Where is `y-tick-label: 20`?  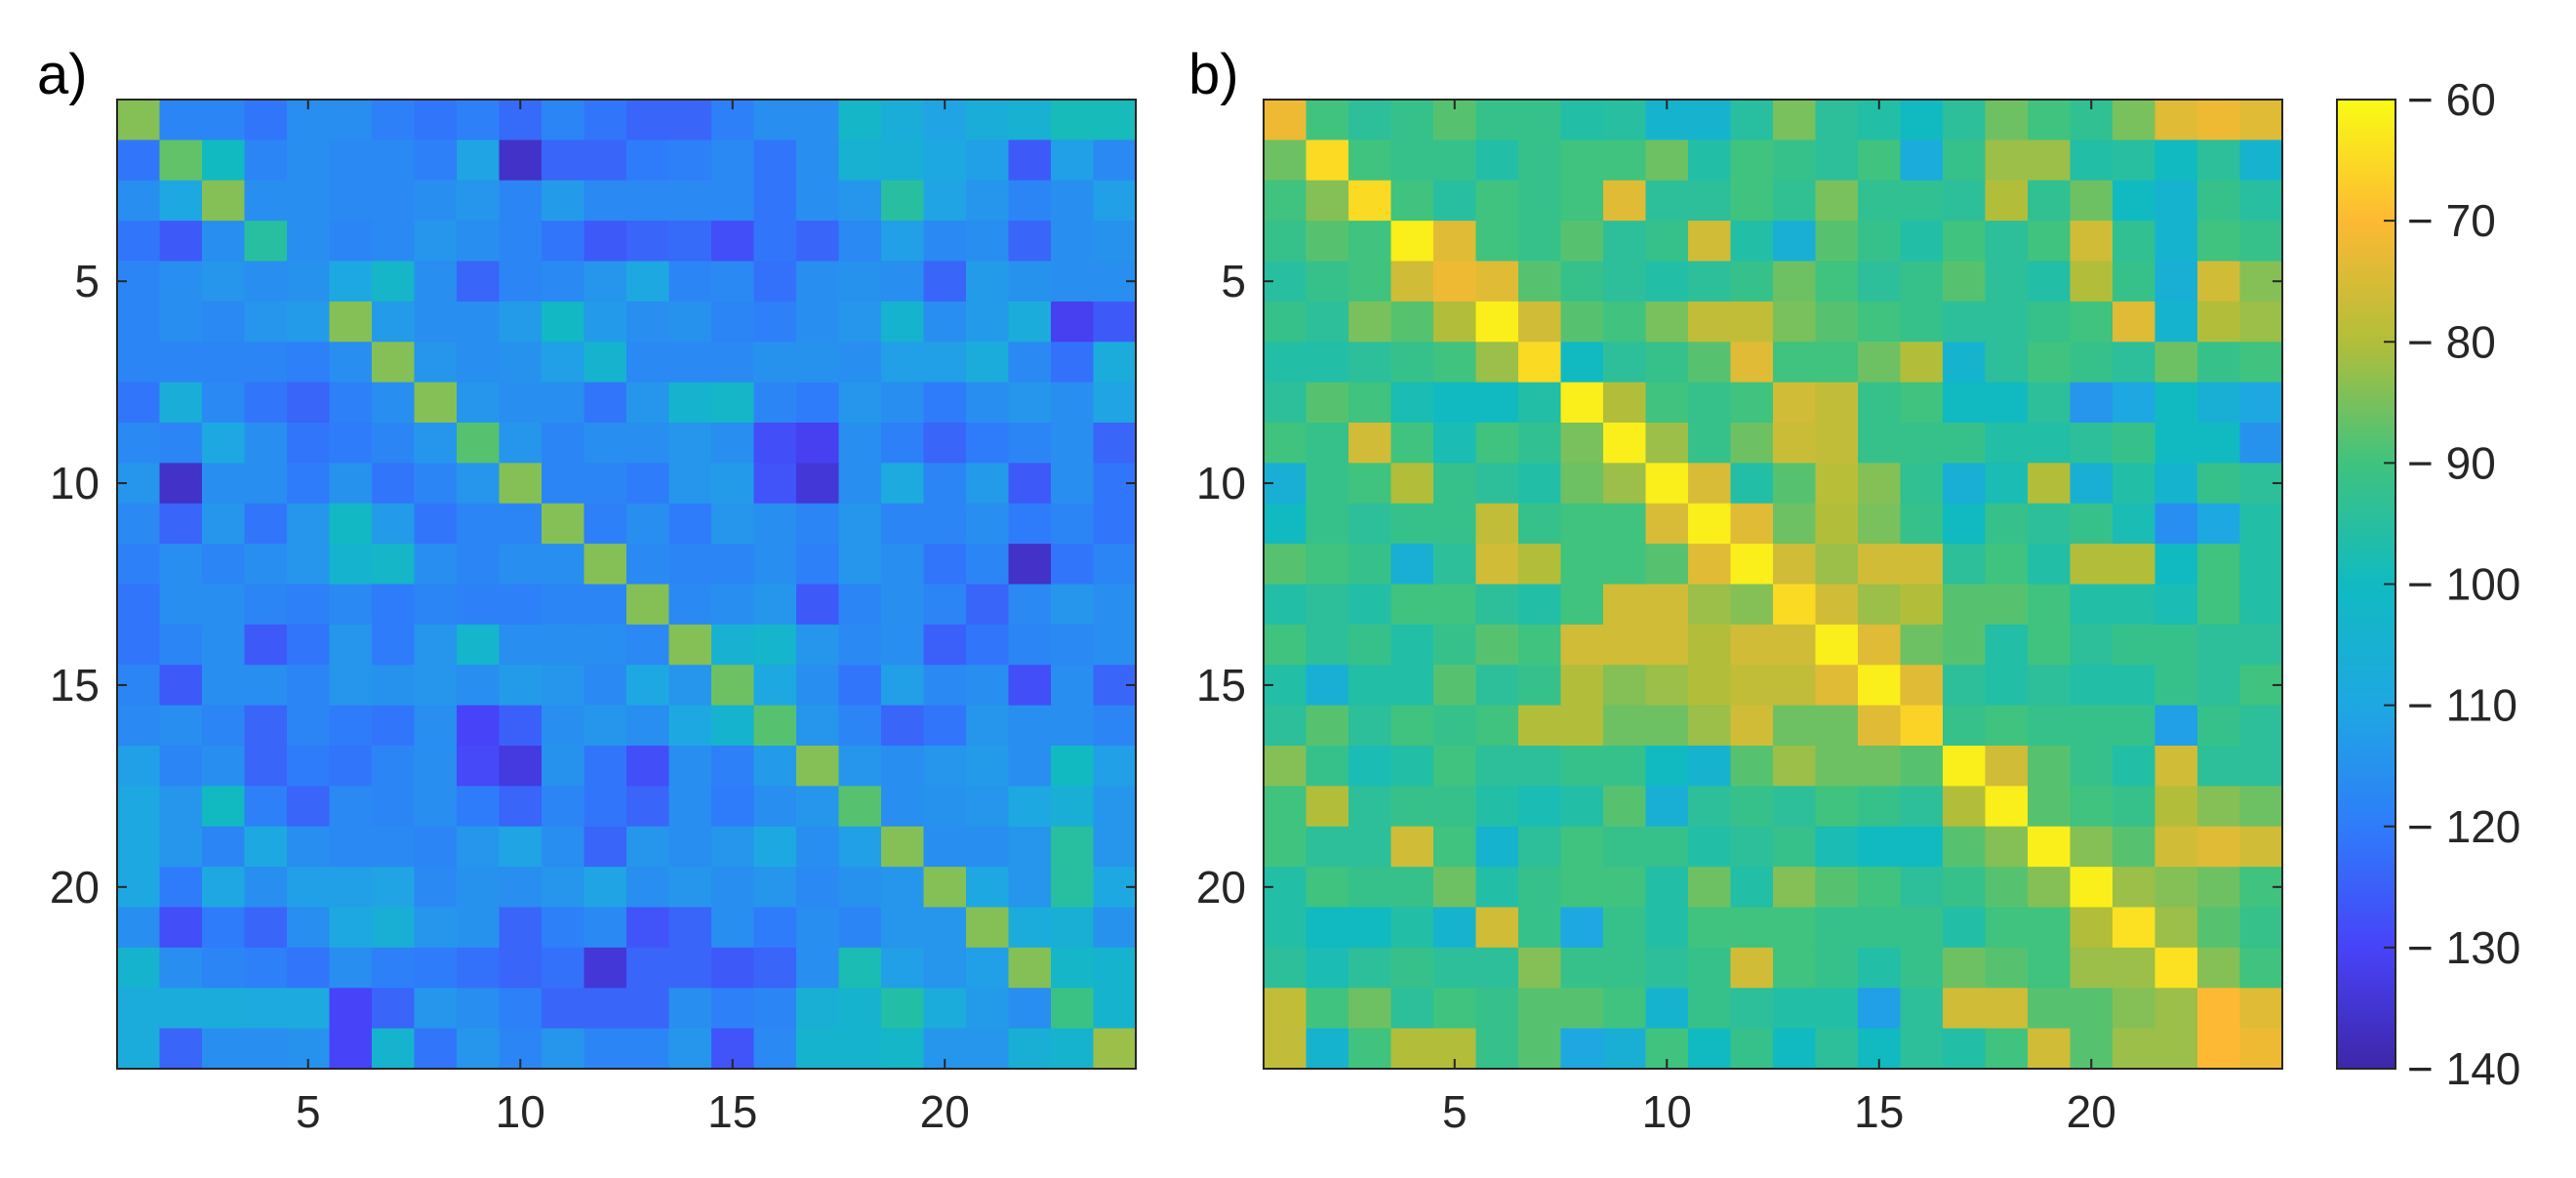
y-tick-label: 20 is located at coordinates (1221, 887).